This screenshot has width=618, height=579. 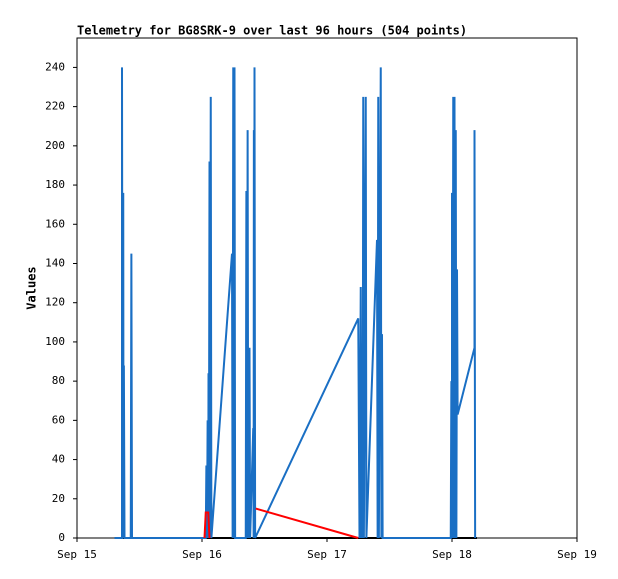 What do you see at coordinates (55, 145) in the screenshot?
I see `y-tick-label: 200` at bounding box center [55, 145].